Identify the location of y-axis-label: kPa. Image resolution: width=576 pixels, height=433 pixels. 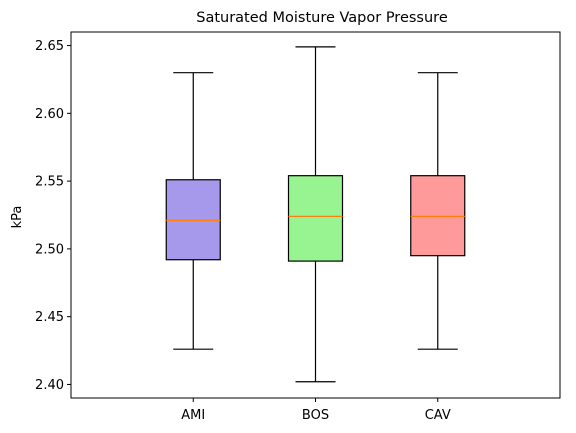
(17, 217).